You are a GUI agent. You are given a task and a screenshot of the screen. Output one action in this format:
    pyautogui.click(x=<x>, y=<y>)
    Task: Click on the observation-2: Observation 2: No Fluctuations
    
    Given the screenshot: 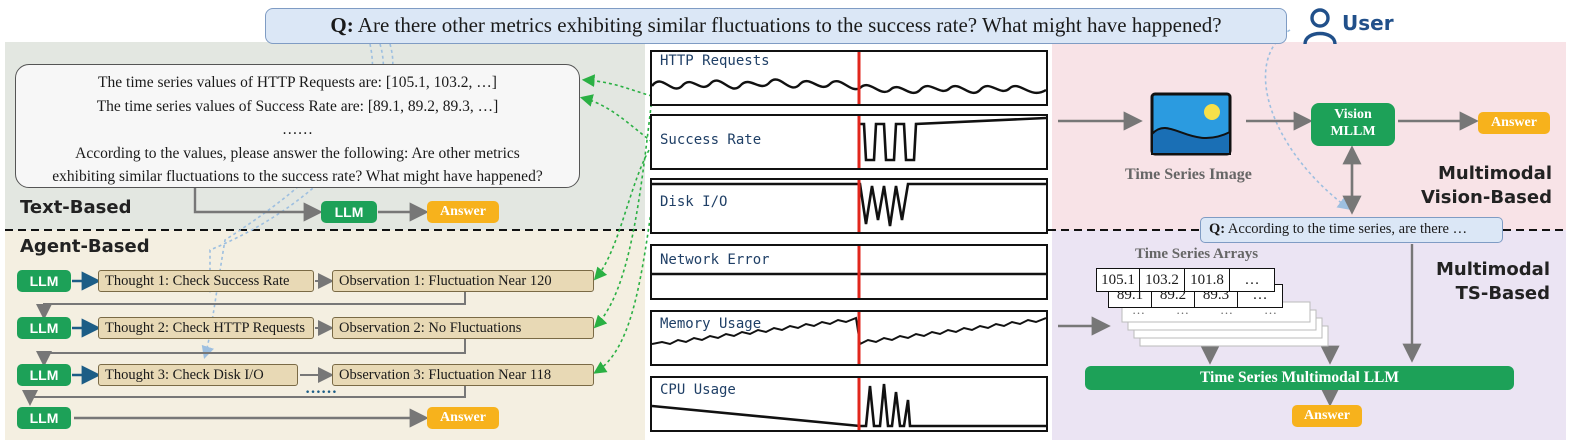 What is the action you would take?
    pyautogui.click(x=463, y=328)
    